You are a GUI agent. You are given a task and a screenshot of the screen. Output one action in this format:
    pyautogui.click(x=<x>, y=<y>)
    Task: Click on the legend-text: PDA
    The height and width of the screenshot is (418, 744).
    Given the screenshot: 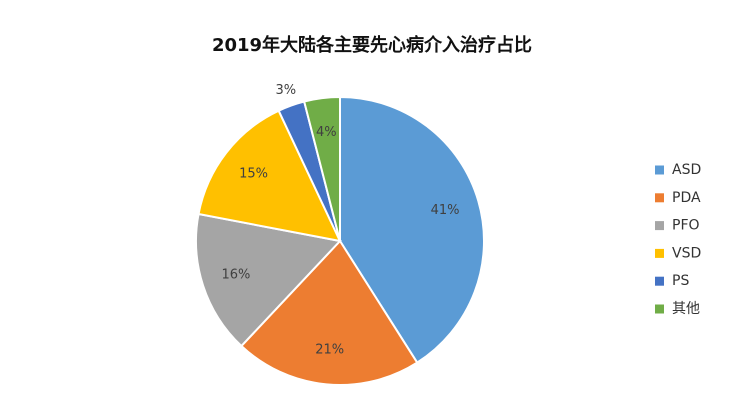 What is the action you would take?
    pyautogui.click(x=686, y=198)
    